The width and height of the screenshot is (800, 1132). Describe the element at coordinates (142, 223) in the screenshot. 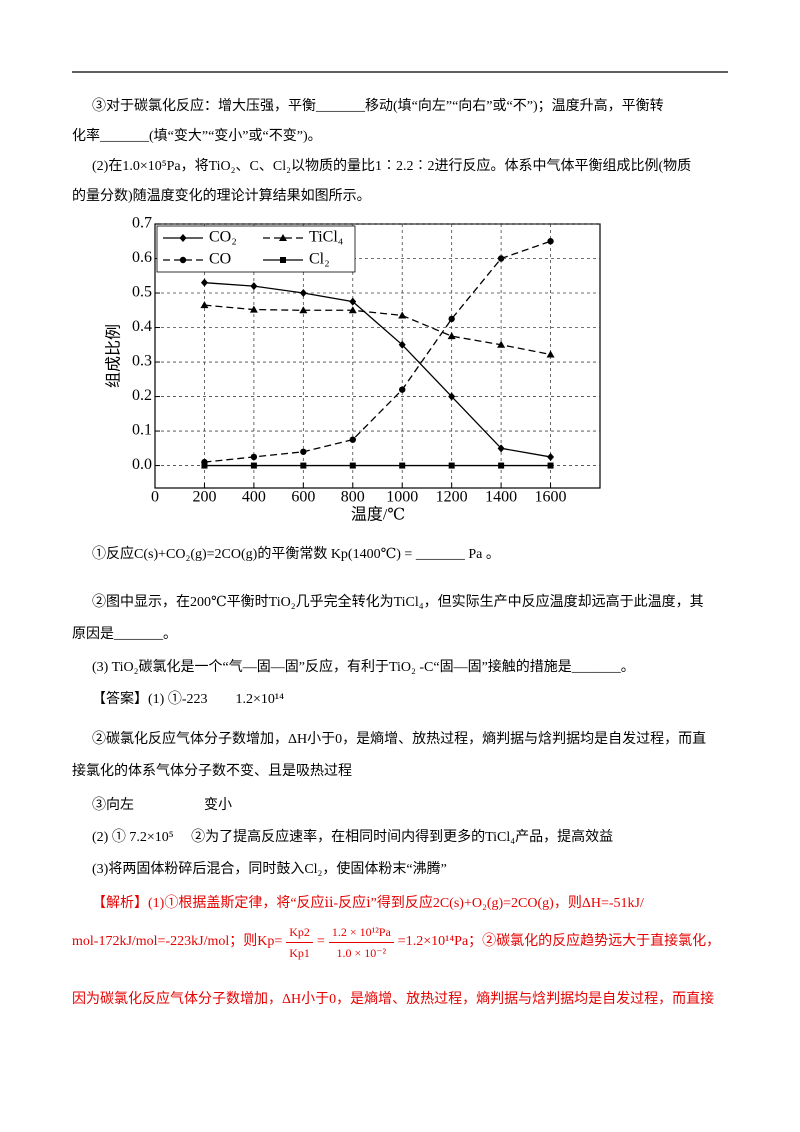

I see `y-tick-label: 0.7` at that location.